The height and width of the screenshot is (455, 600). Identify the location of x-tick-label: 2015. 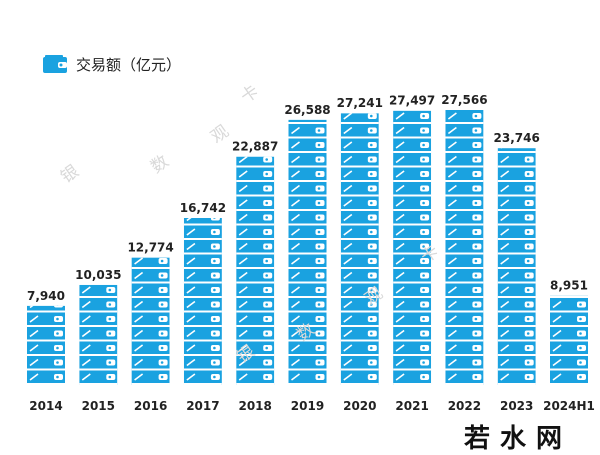
(98, 406).